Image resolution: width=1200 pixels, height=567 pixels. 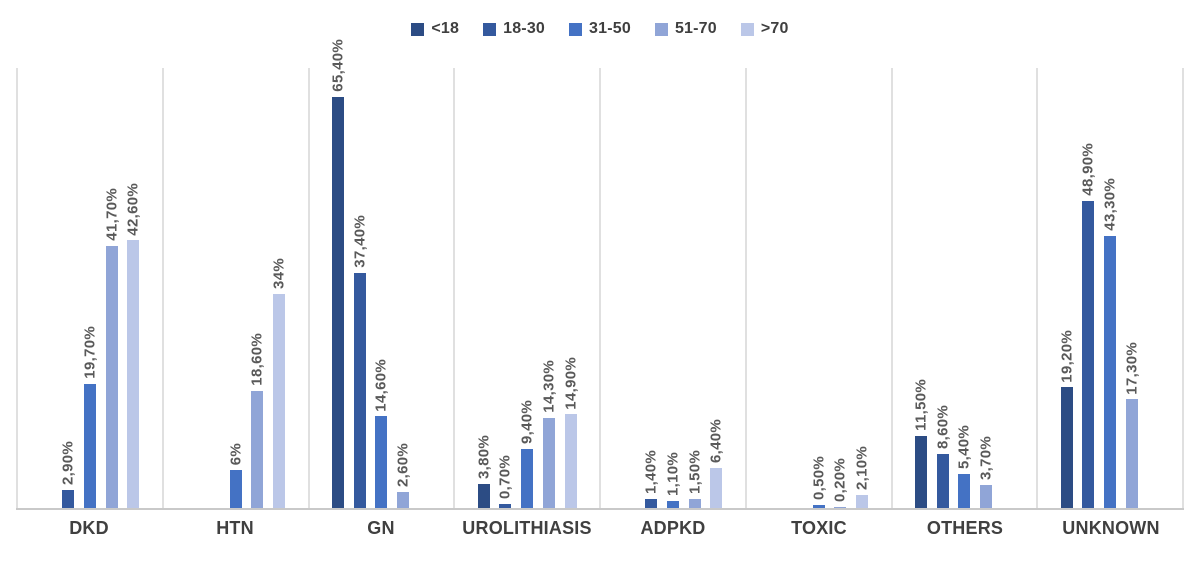 I want to click on bar-slot: 37,40%, so click(x=360, y=288).